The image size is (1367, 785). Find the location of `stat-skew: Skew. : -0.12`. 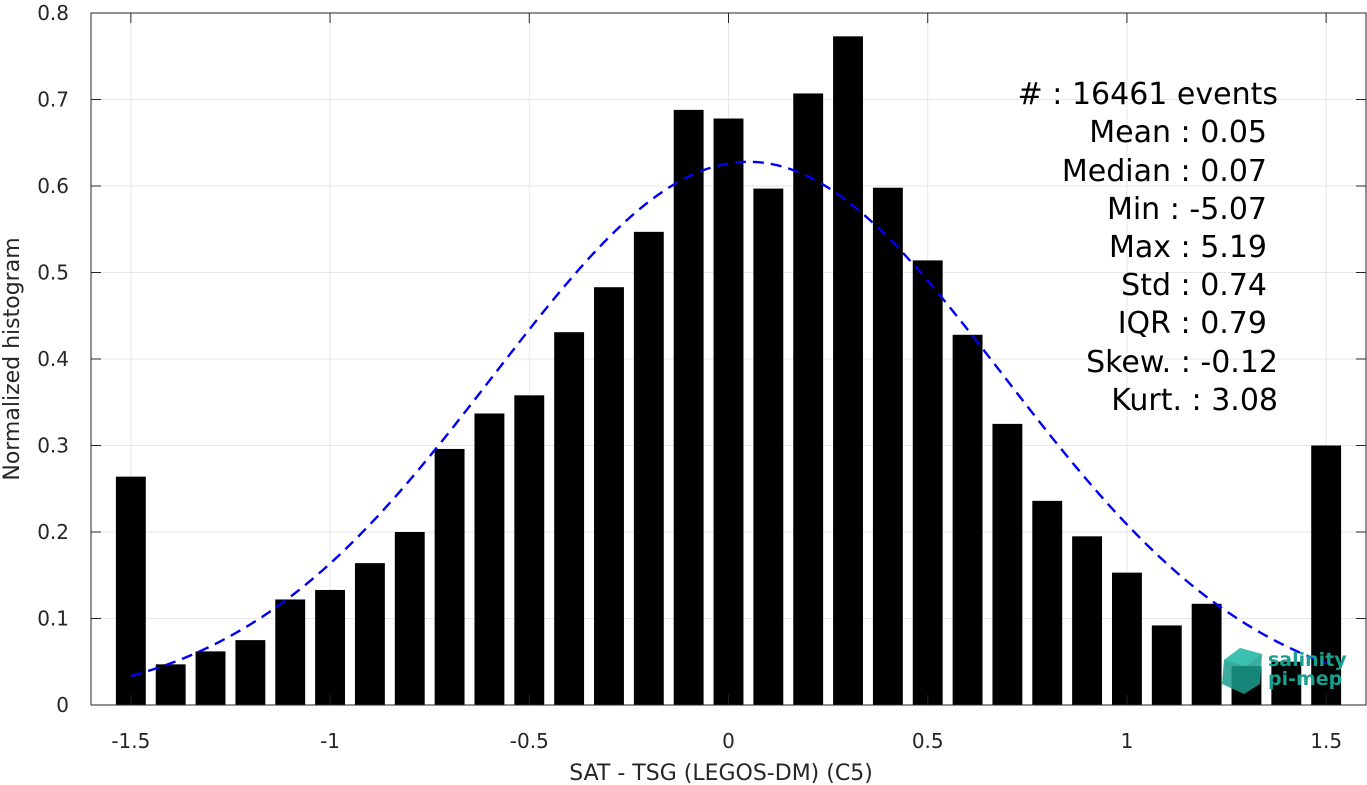

stat-skew: Skew. : -0.12 is located at coordinates (1182, 362).